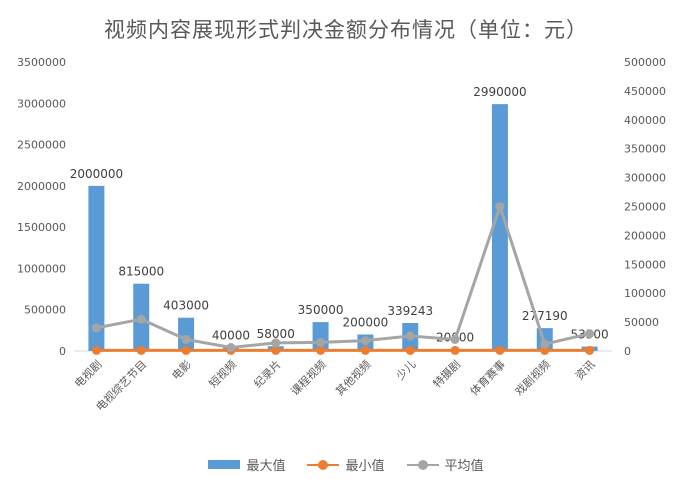  Describe the element at coordinates (645, 149) in the screenshot. I see `y-right-tick-label: 350000` at that location.